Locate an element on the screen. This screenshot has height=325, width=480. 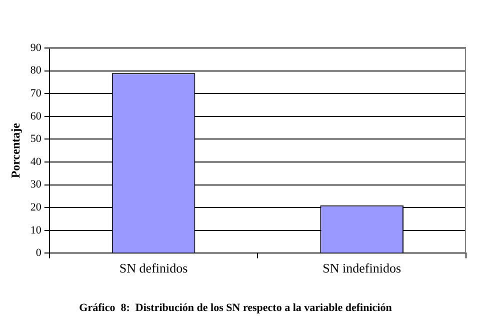
y-tick-label: 60 is located at coordinates (36, 116).